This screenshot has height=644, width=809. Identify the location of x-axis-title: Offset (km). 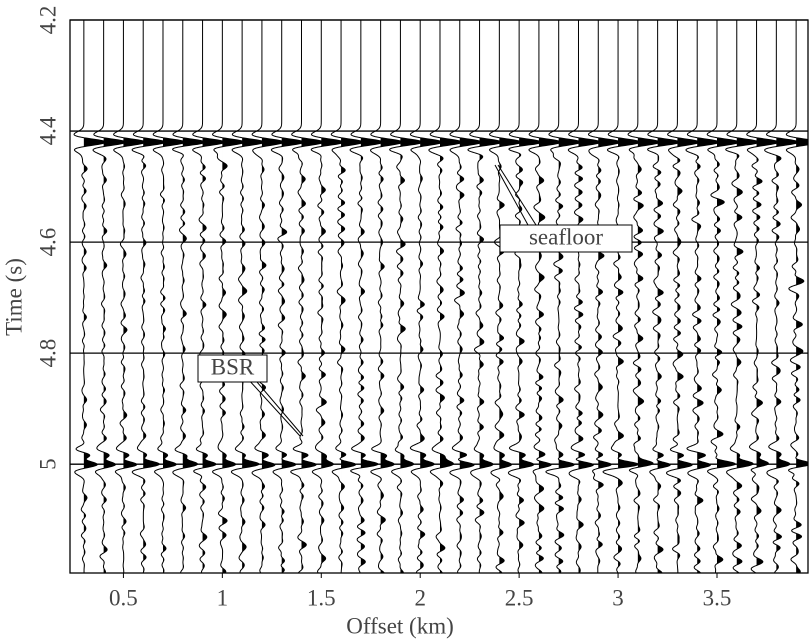
(400, 625).